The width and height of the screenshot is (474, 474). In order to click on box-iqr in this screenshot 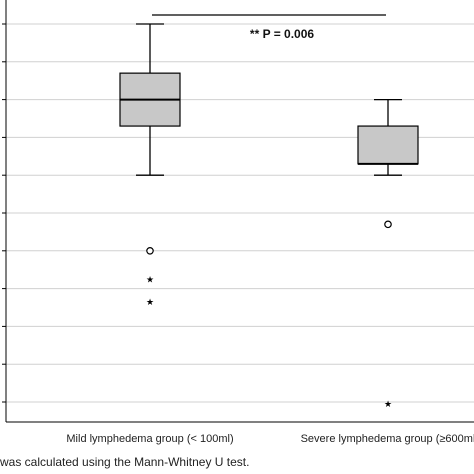, I will do `click(388, 145)`.